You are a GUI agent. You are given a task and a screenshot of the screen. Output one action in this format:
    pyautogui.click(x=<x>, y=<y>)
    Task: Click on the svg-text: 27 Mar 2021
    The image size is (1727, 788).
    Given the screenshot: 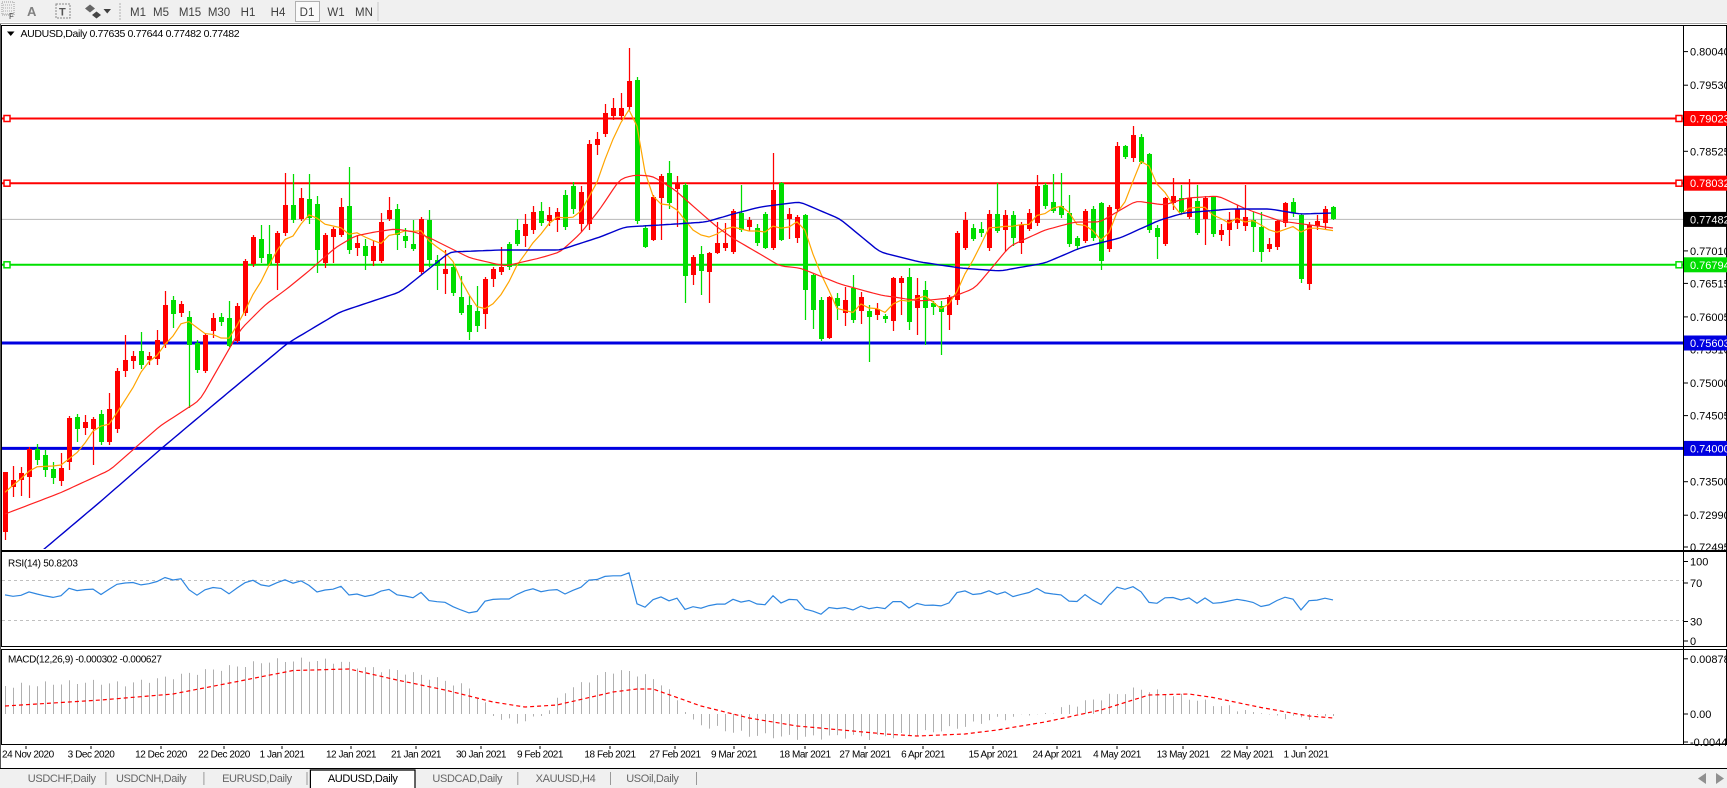 What is the action you would take?
    pyautogui.click(x=865, y=755)
    